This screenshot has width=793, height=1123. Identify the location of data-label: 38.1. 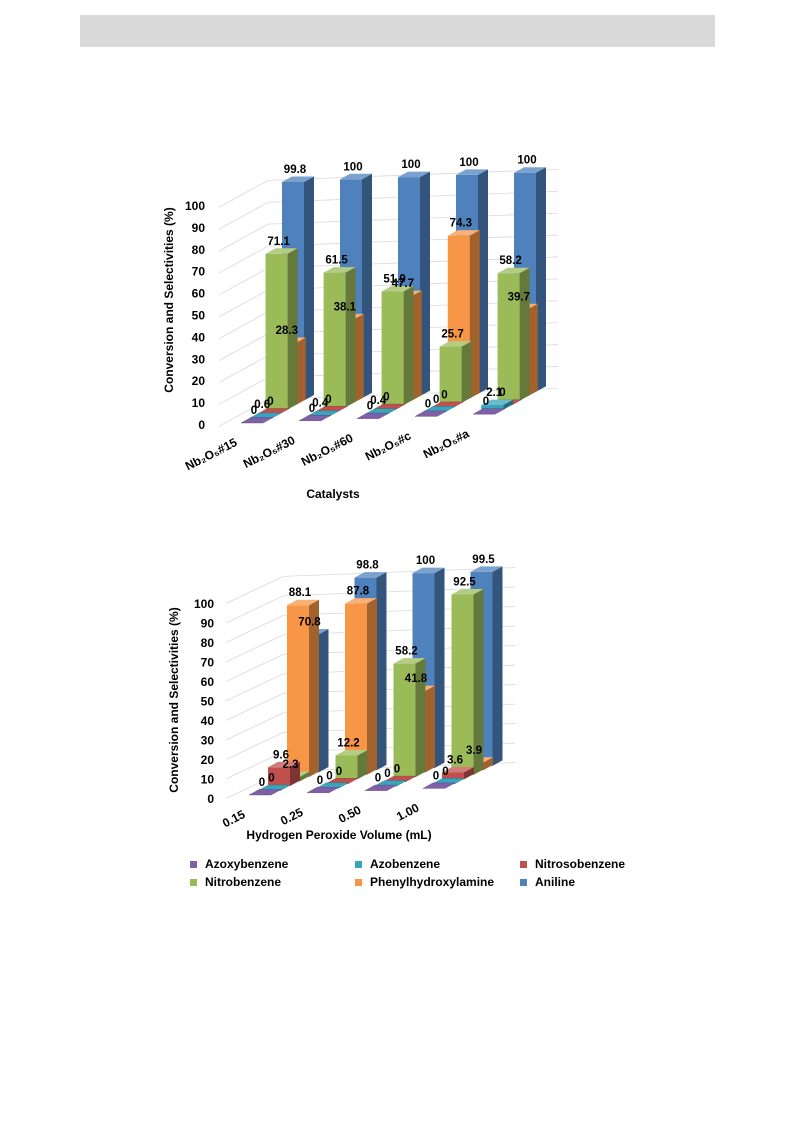
(345, 307).